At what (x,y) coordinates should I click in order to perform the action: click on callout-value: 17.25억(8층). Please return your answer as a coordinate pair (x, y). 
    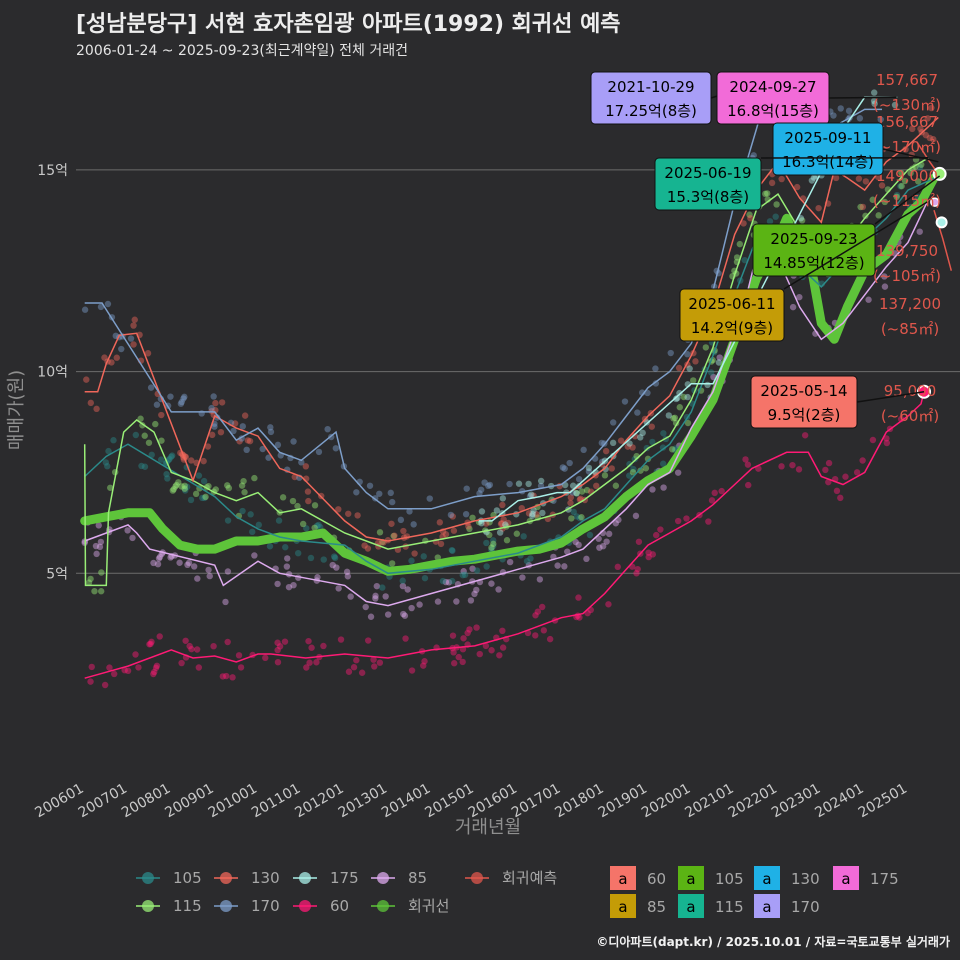
    Looking at the image, I should click on (651, 111).